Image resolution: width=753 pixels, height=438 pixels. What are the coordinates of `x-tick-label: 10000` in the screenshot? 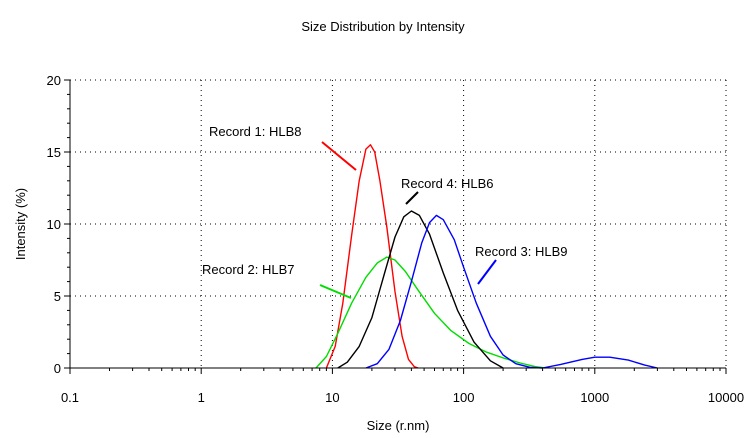 It's located at (726, 397).